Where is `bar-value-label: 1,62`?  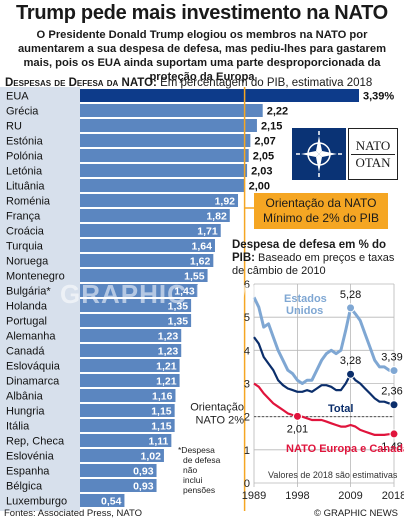
bar-value-label: 1,62 is located at coordinates (200, 262).